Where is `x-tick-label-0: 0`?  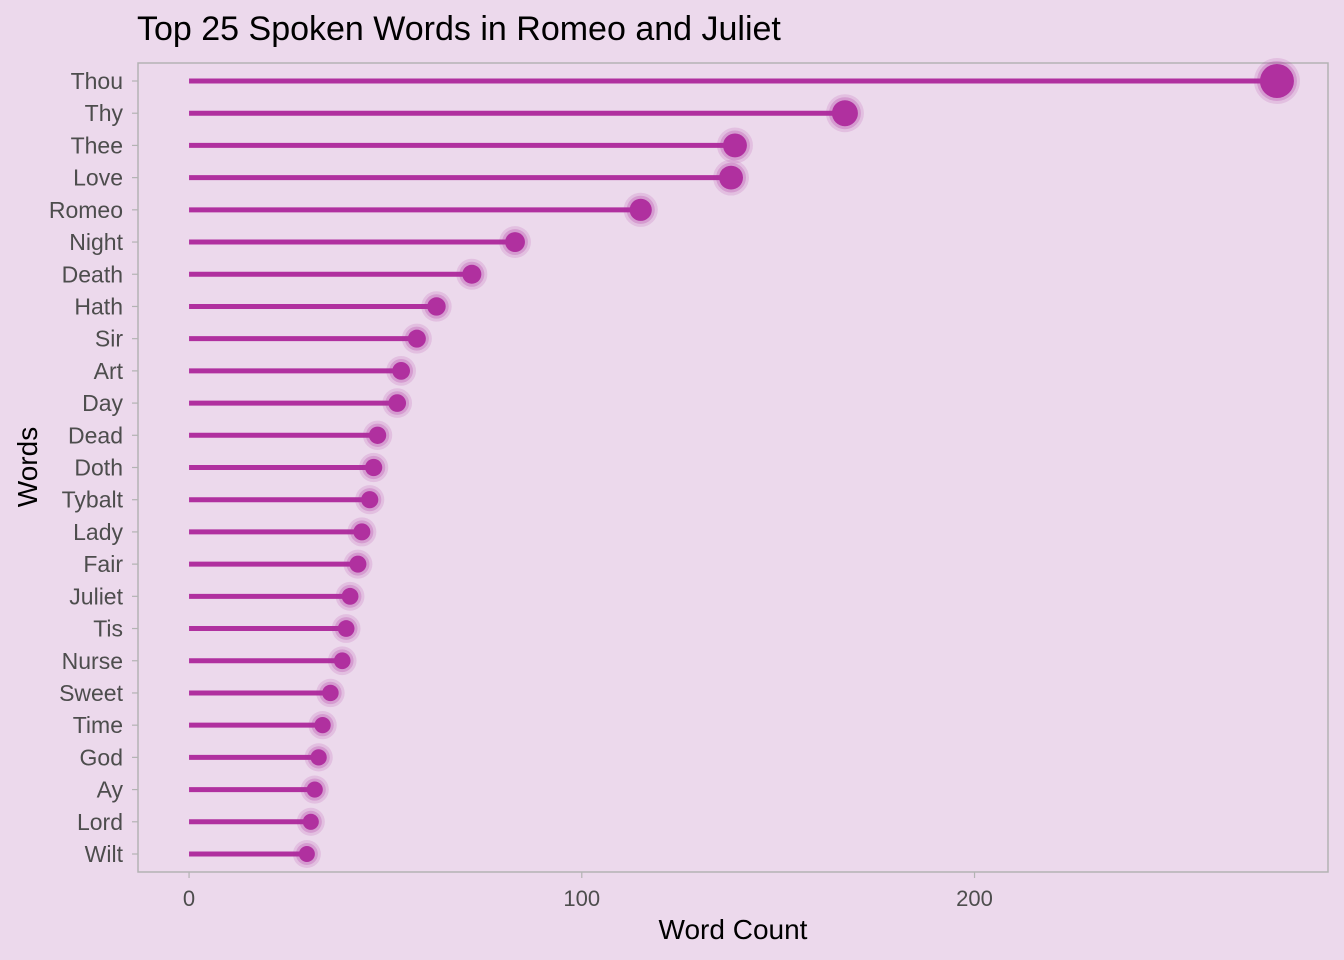
x-tick-label-0: 0 is located at coordinates (189, 898).